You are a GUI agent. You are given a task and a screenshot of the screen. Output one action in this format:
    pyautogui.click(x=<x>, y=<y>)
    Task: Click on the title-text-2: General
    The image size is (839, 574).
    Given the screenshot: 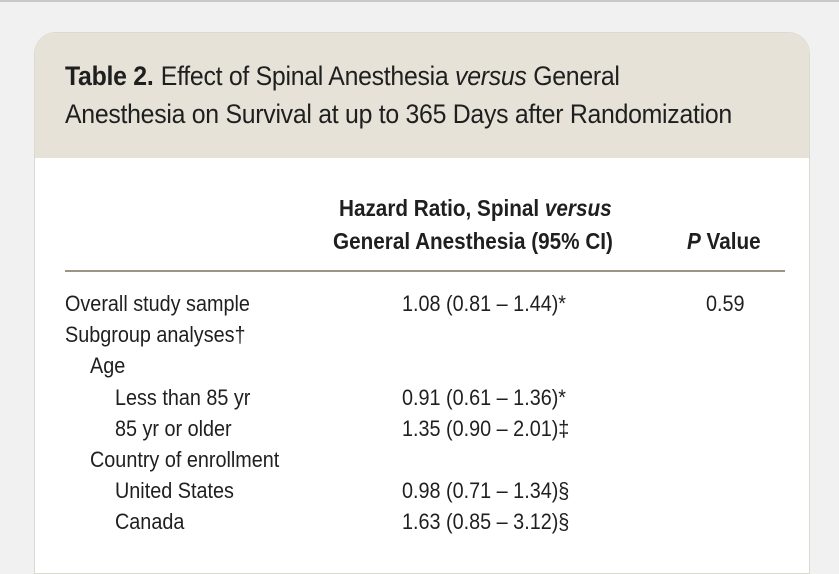 What is the action you would take?
    pyautogui.click(x=573, y=76)
    